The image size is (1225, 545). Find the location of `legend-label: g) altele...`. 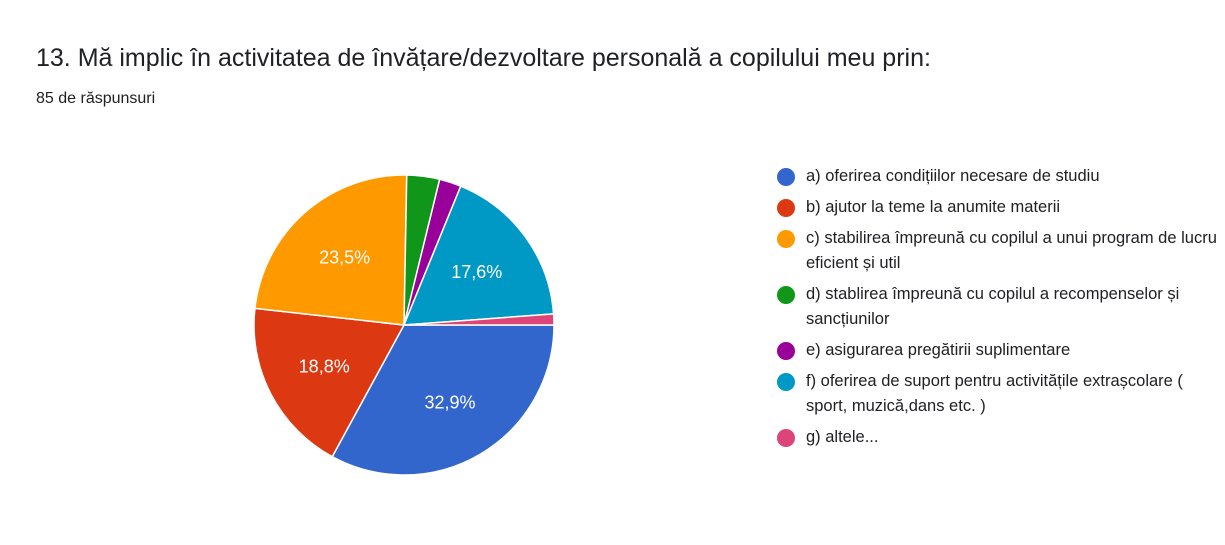

legend-label: g) altele... is located at coordinates (842, 437).